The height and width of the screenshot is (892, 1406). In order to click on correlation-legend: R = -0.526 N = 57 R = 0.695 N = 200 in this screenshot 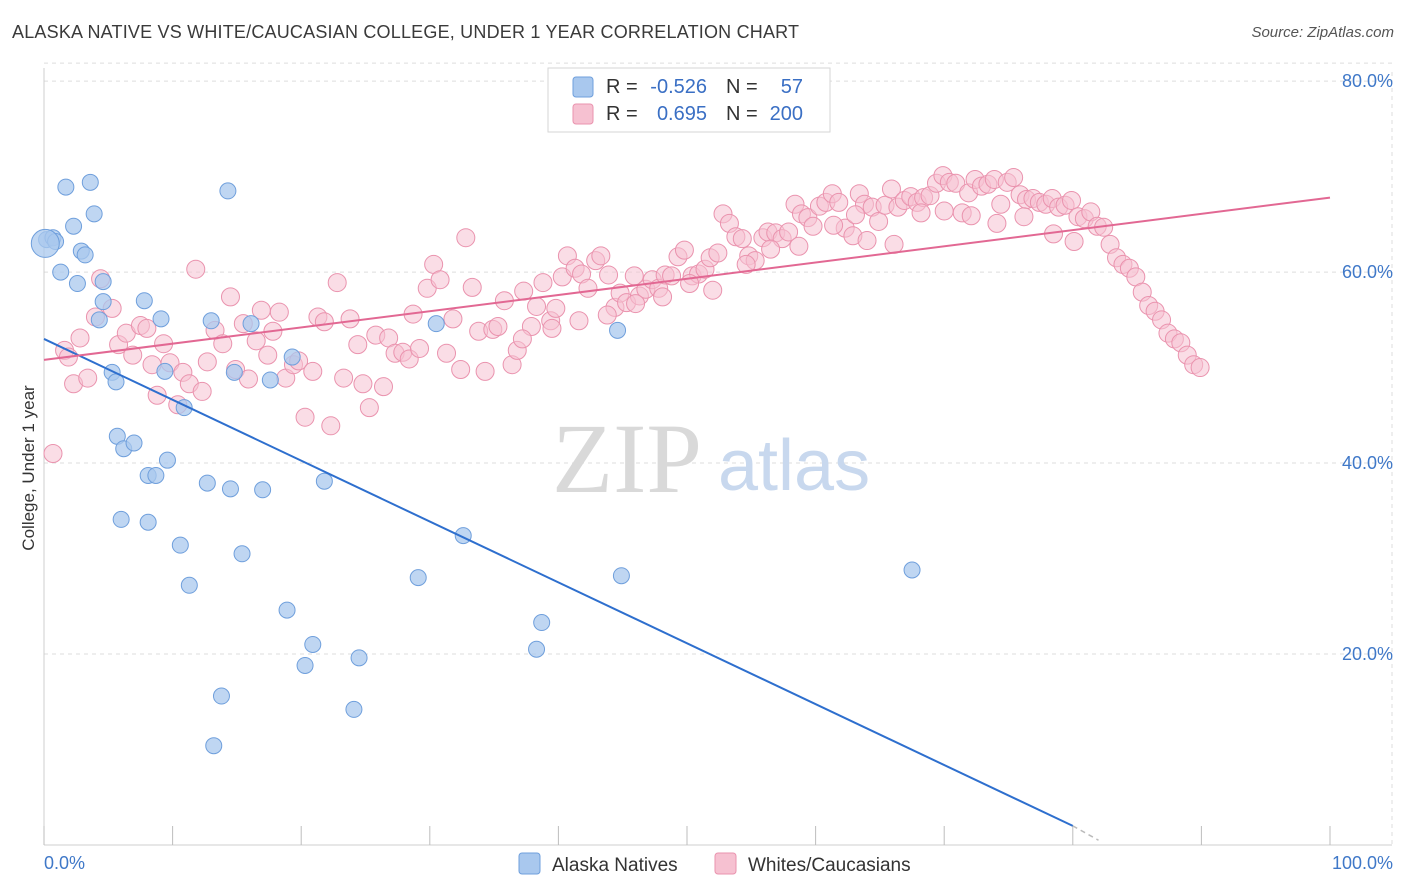, I will do `click(689, 100)`.